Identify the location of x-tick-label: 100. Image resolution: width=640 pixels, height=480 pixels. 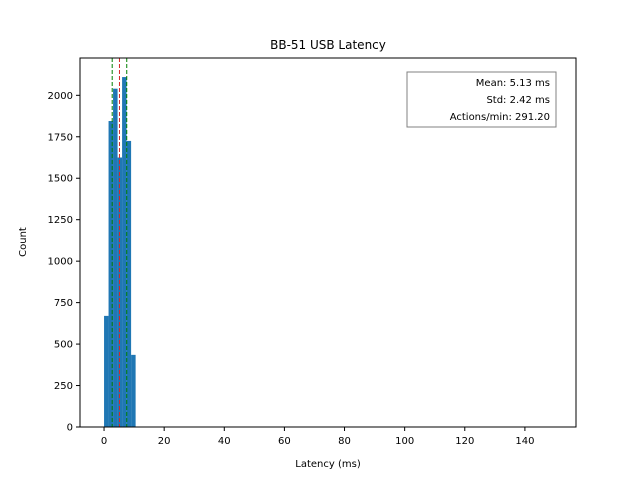
(404, 441).